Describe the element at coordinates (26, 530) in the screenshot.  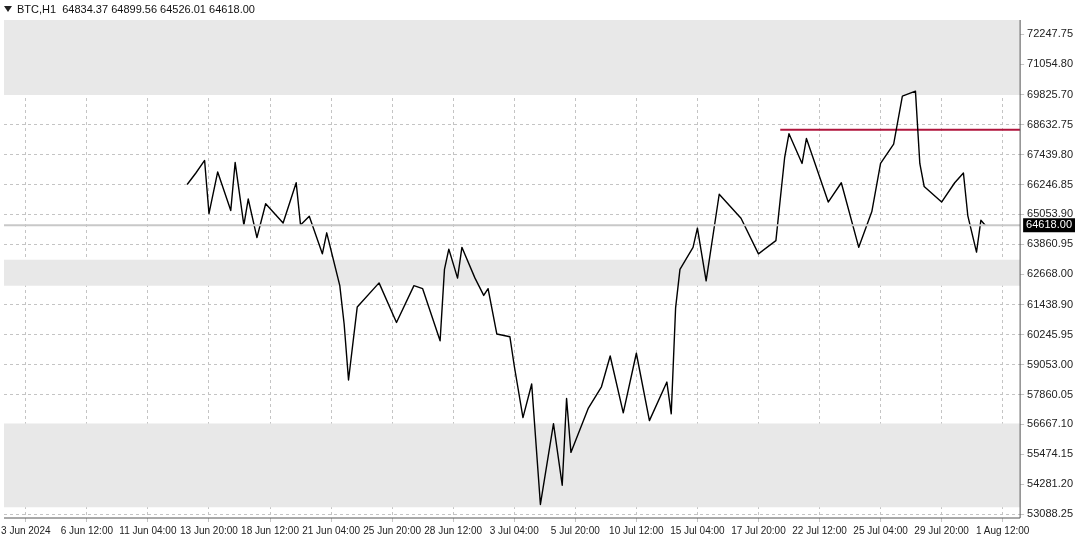
I see `x-tick-label: 3 Jun 2024` at that location.